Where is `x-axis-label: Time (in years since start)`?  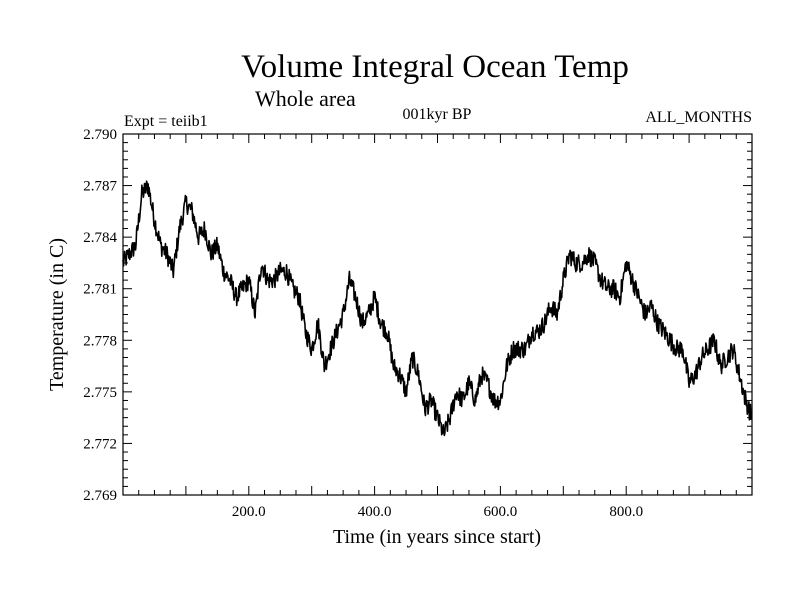 x-axis-label: Time (in years since start) is located at coordinates (437, 537).